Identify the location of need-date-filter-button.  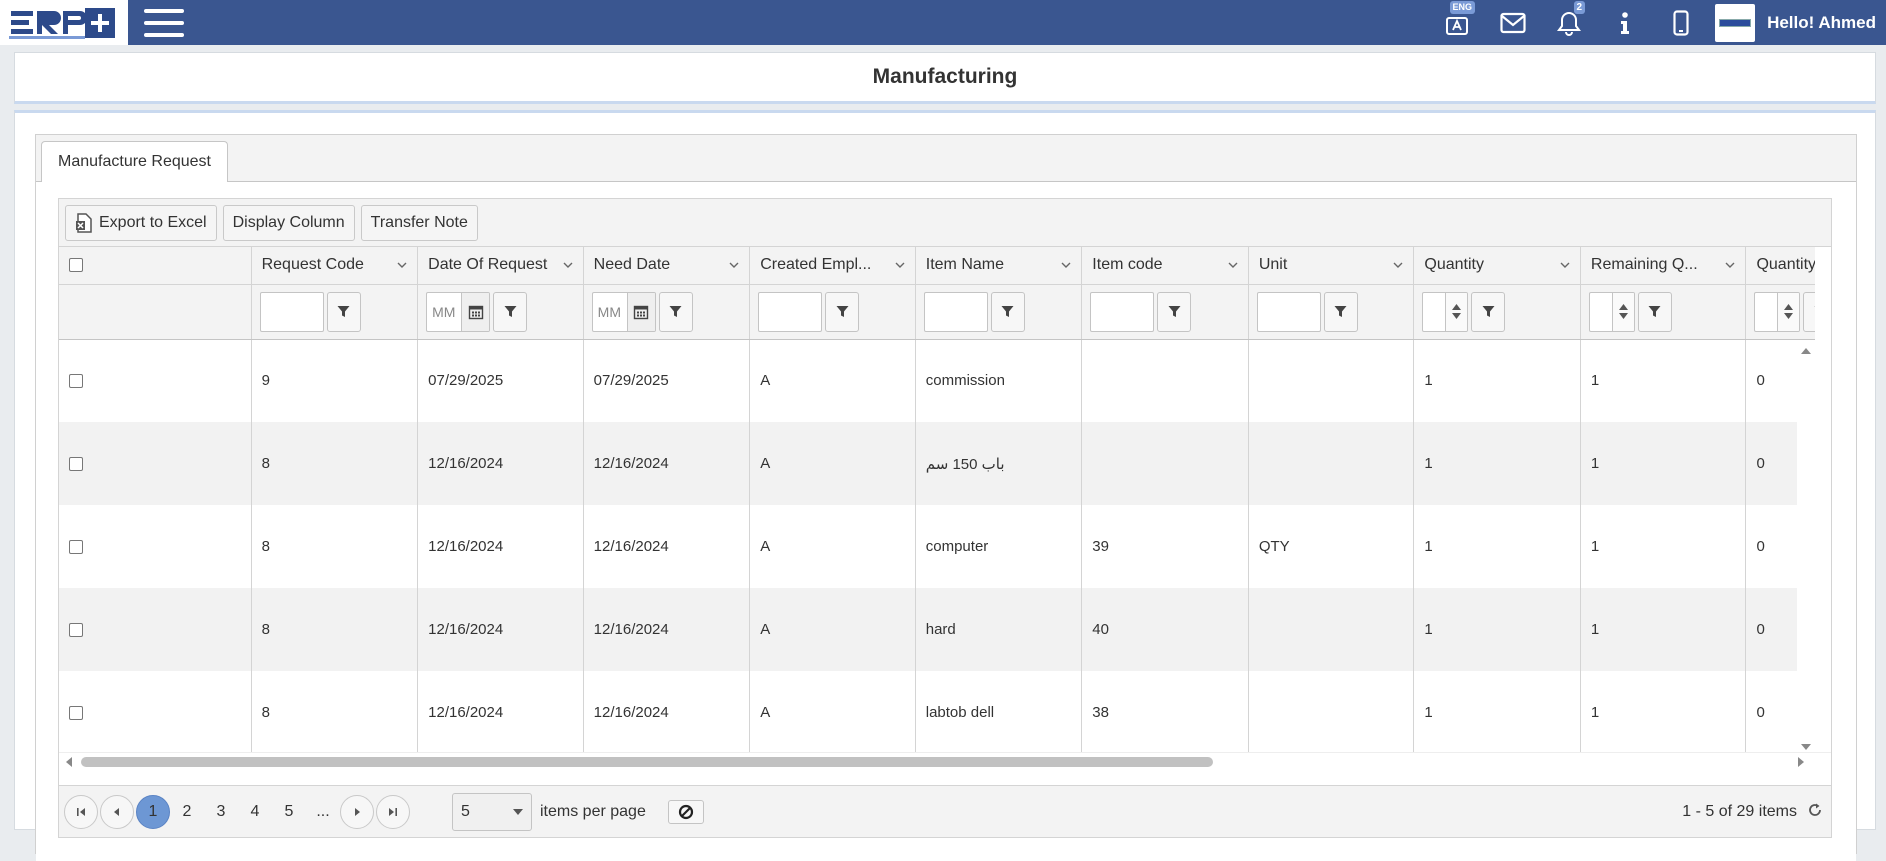
(675, 311).